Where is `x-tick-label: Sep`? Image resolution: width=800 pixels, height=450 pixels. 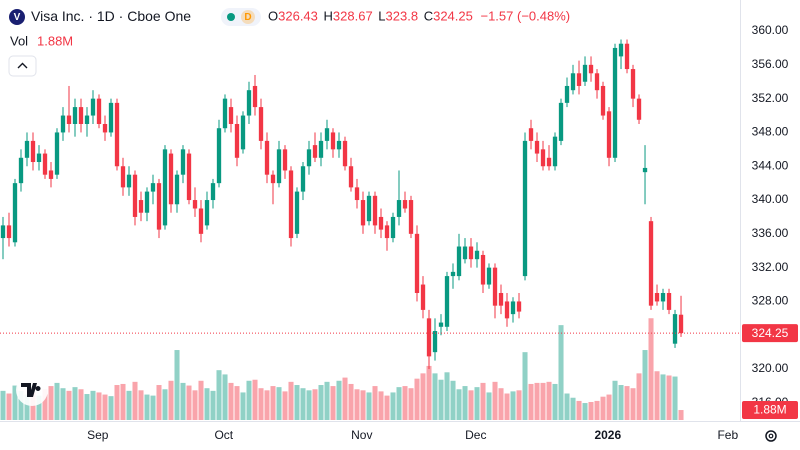 x-tick-label: Sep is located at coordinates (98, 435).